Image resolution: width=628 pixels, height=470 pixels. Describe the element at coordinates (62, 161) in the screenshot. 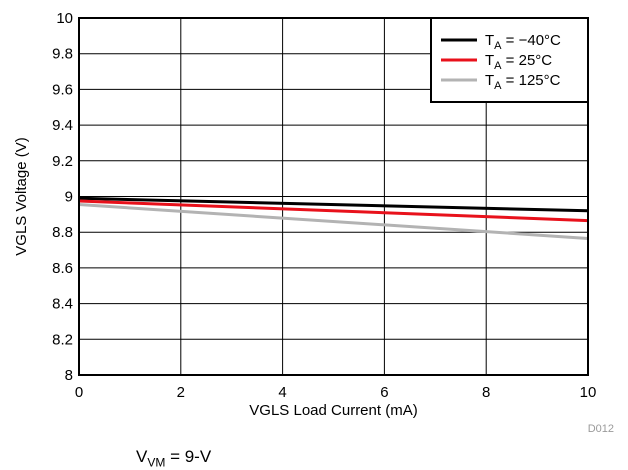

I see `y-tick-label: 9.2` at that location.